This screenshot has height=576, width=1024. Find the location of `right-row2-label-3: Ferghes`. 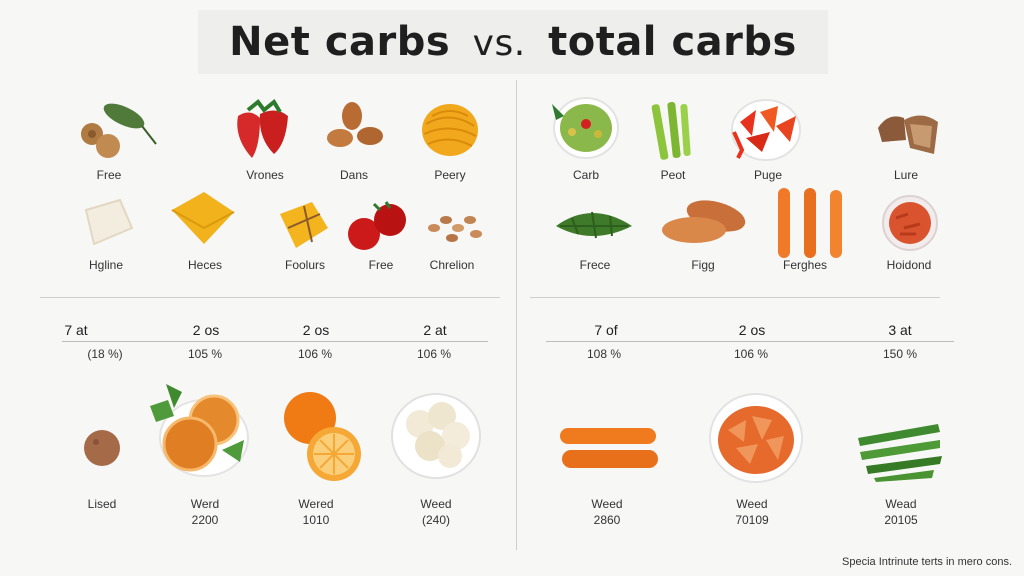

right-row2-label-3: Ferghes is located at coordinates (805, 265).